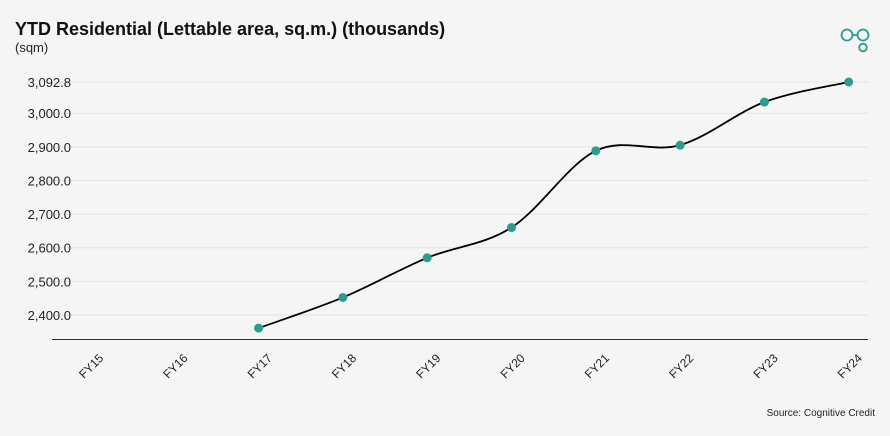 The width and height of the screenshot is (890, 436). I want to click on y-tick-label: 2,800.0, so click(49, 180).